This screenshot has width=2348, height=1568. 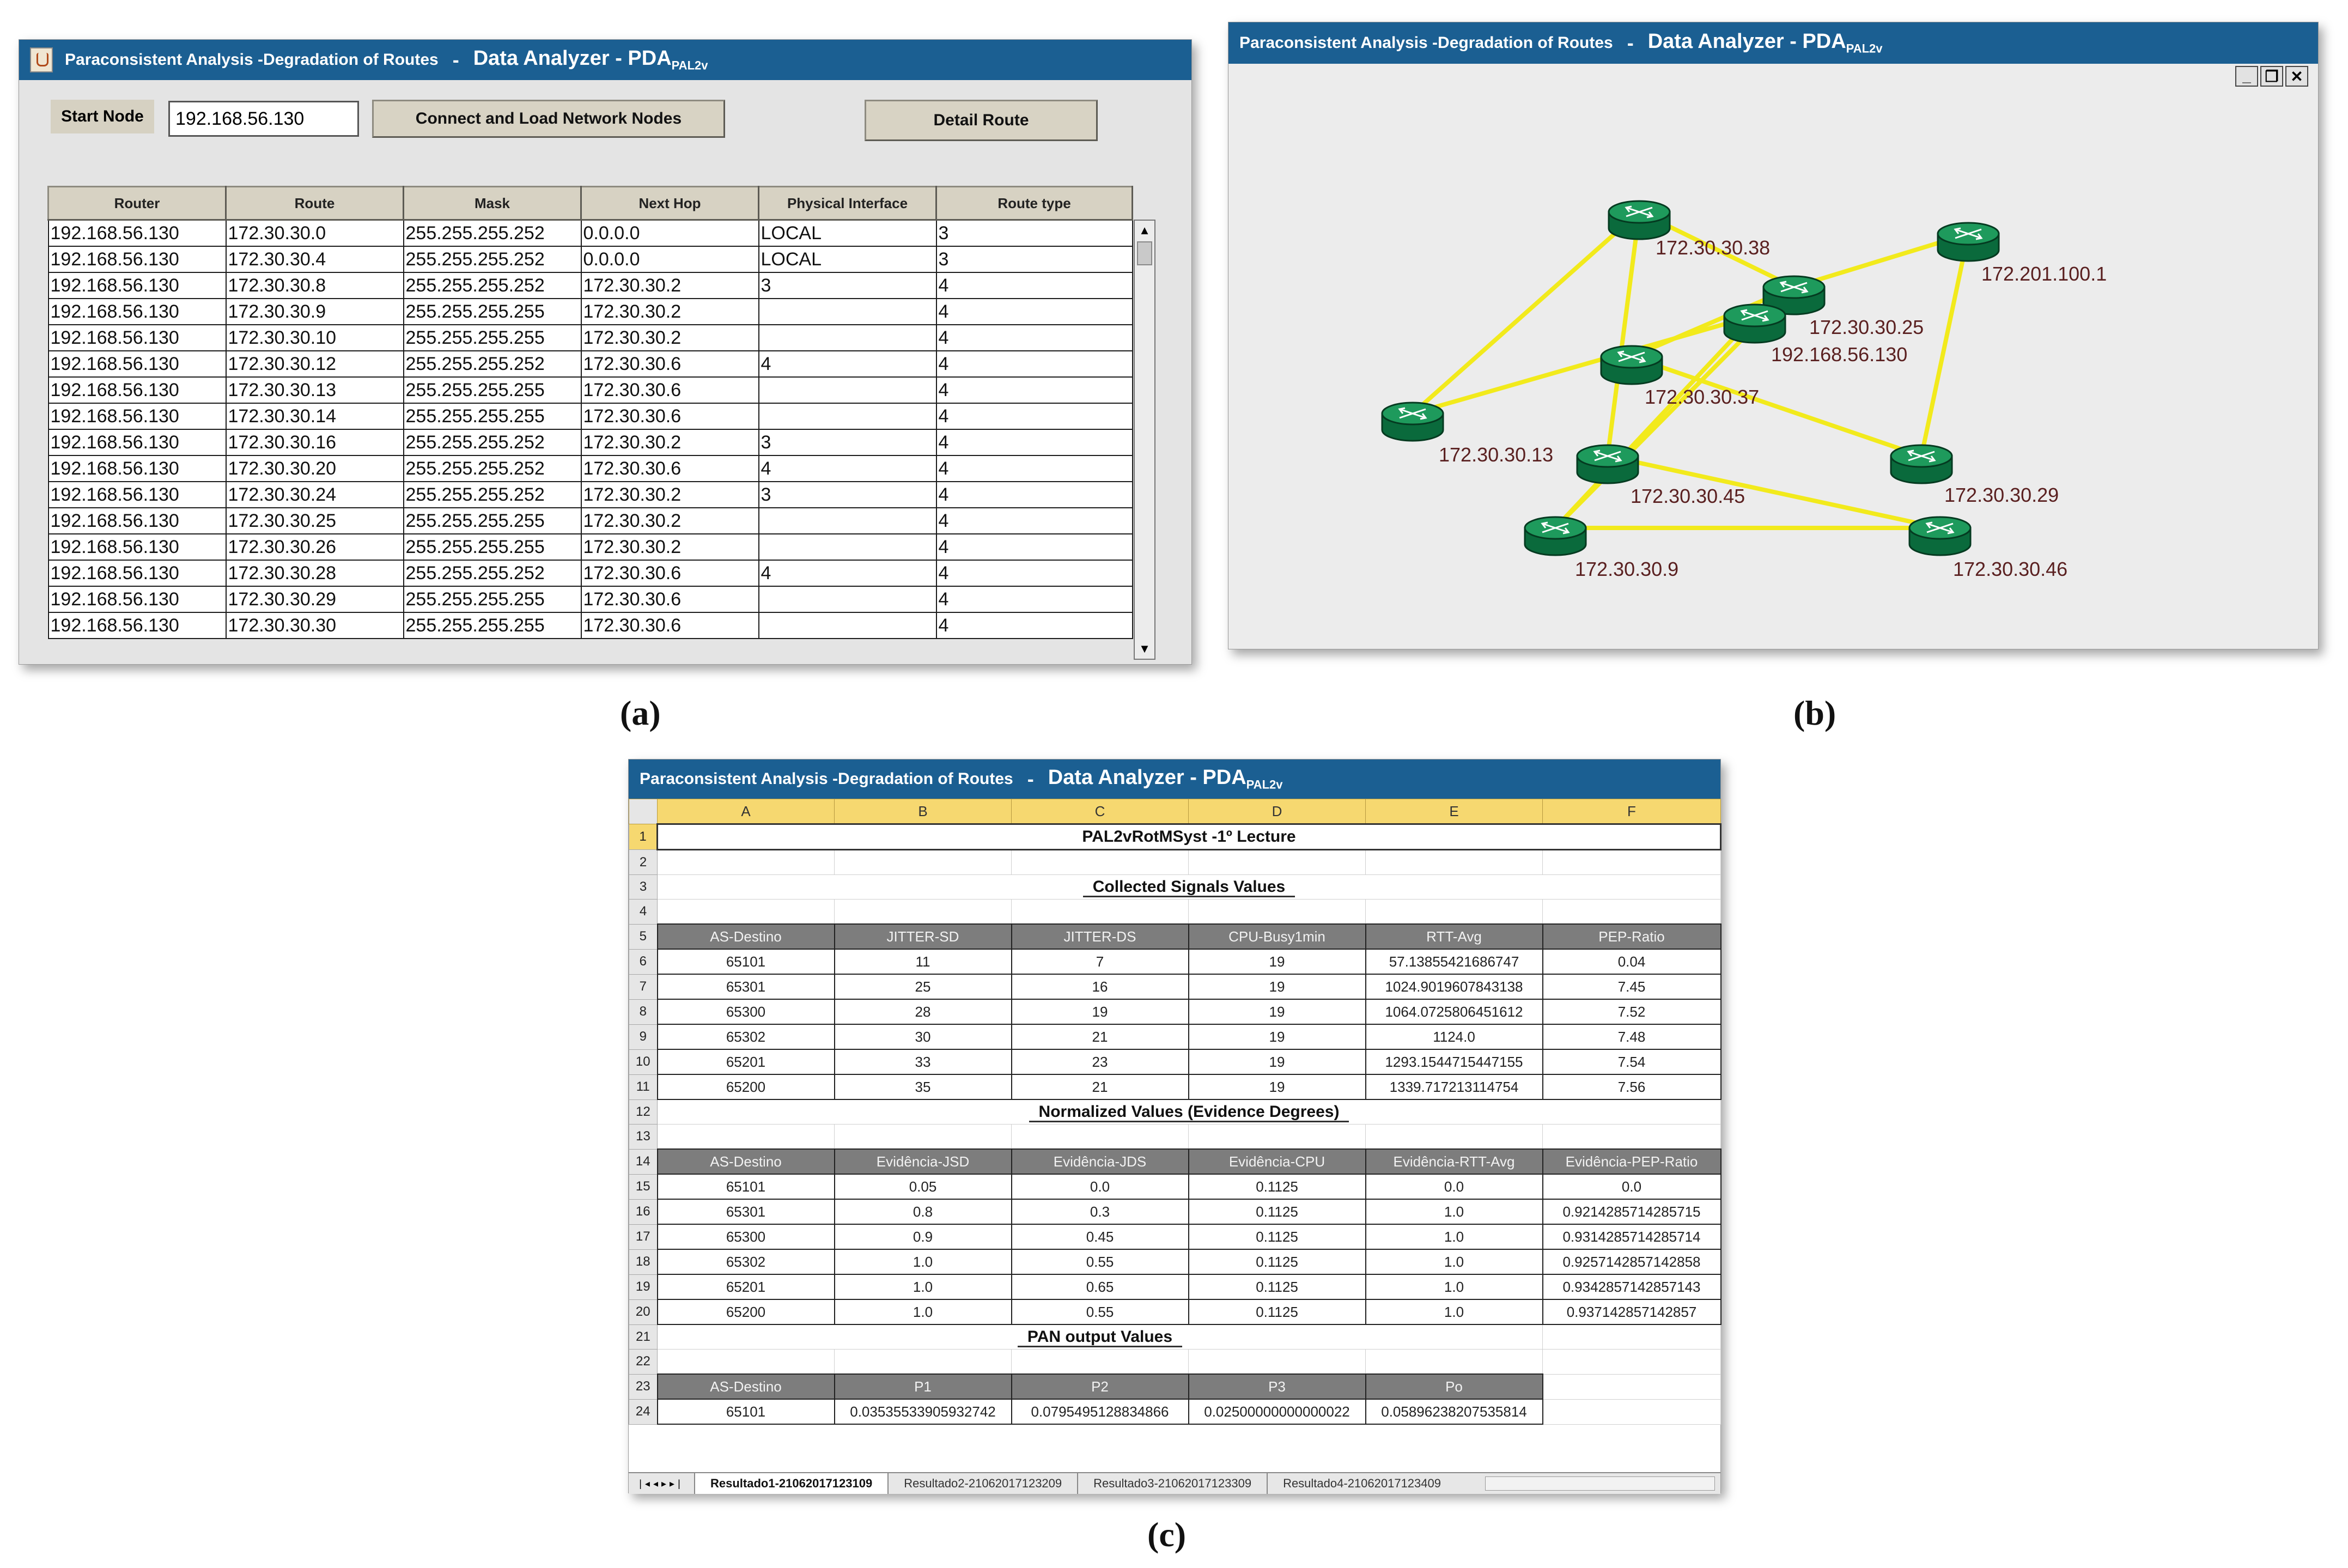 What do you see at coordinates (1600, 1483) in the screenshot?
I see `horizontal-scrollbar` at bounding box center [1600, 1483].